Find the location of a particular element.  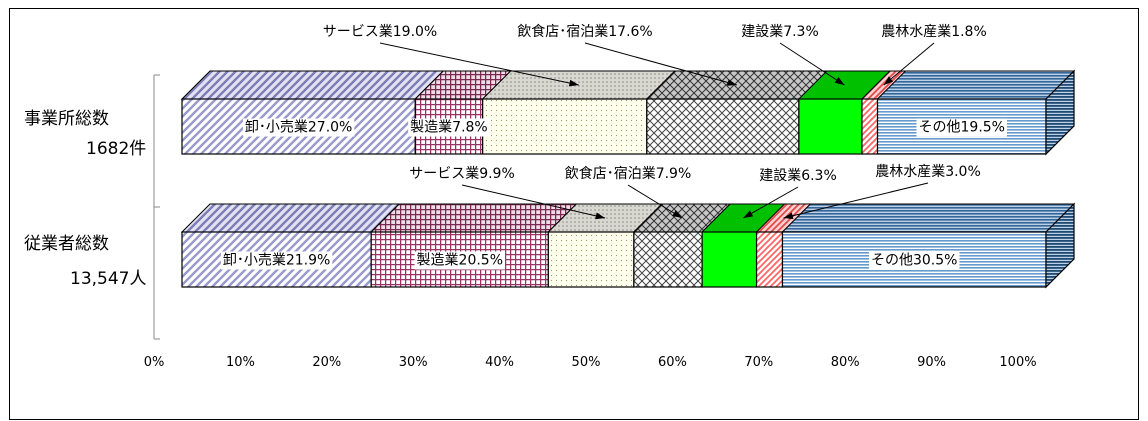

callout-label: 飲食店･宿泊業7.9% is located at coordinates (628, 173).